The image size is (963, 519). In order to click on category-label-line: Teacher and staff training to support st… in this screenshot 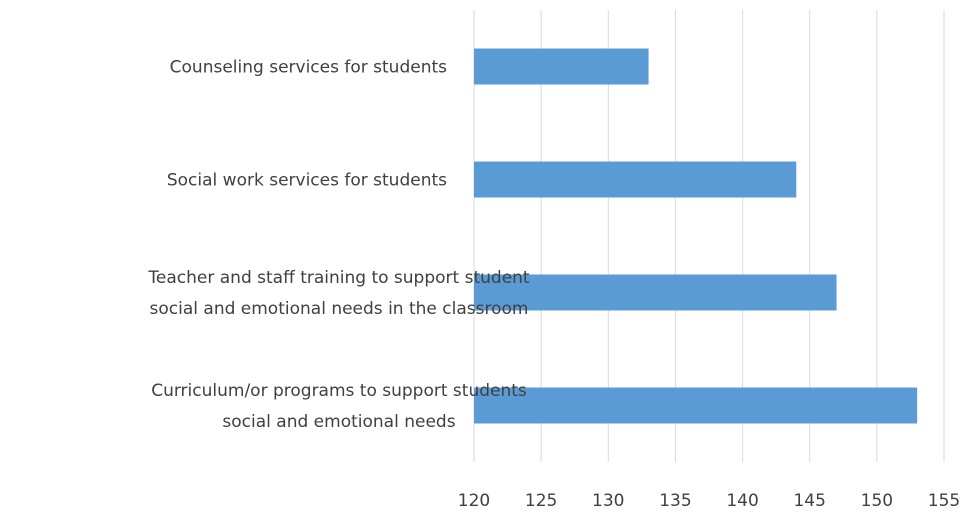, I will do `click(338, 278)`.